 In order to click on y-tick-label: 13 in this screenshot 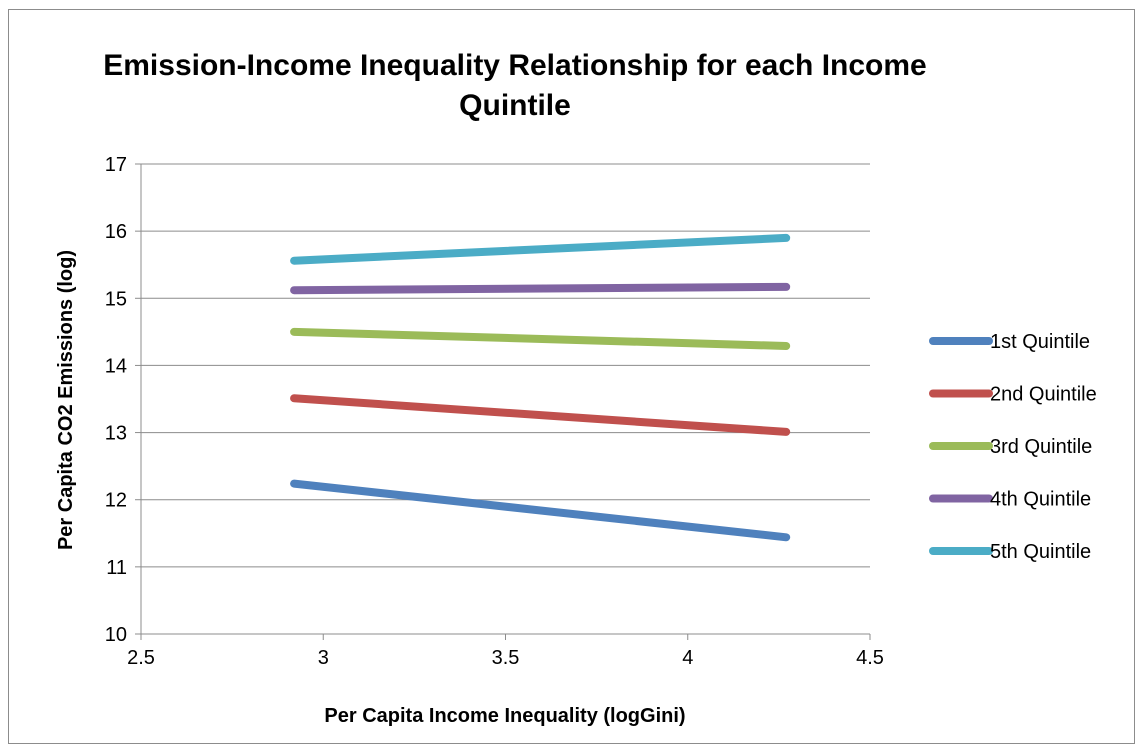, I will do `click(116, 434)`.